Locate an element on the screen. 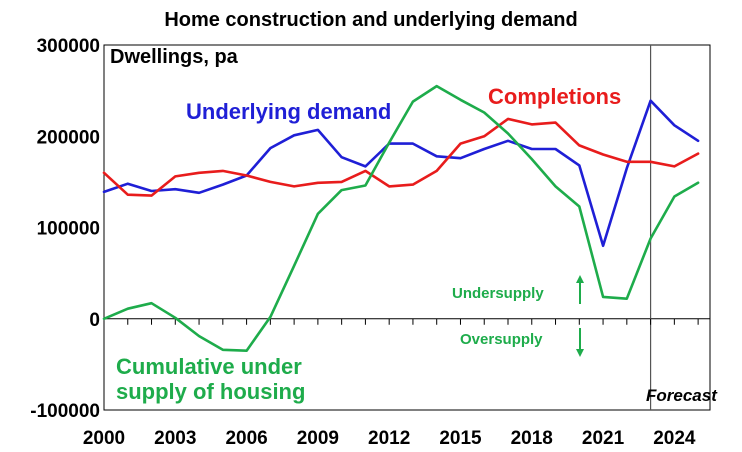 This screenshot has width=742, height=452. x-tick-label: 2009 is located at coordinates (318, 438).